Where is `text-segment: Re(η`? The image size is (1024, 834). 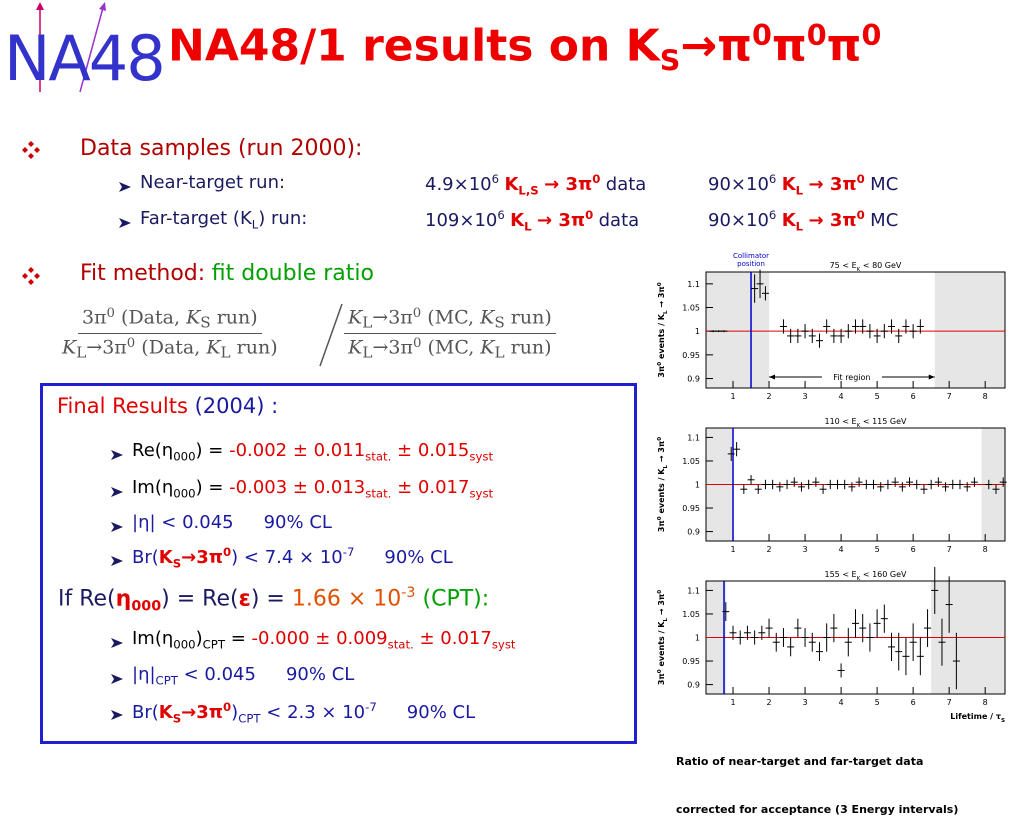
text-segment: Re(η is located at coordinates (153, 450).